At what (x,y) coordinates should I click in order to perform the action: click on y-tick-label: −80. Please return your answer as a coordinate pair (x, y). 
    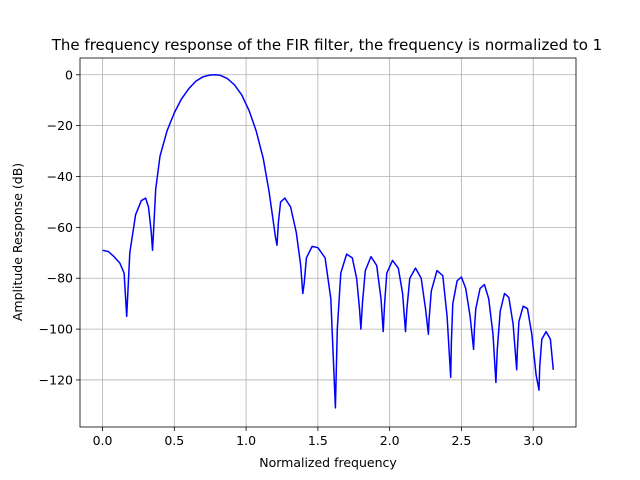
    Looking at the image, I should click on (60, 278).